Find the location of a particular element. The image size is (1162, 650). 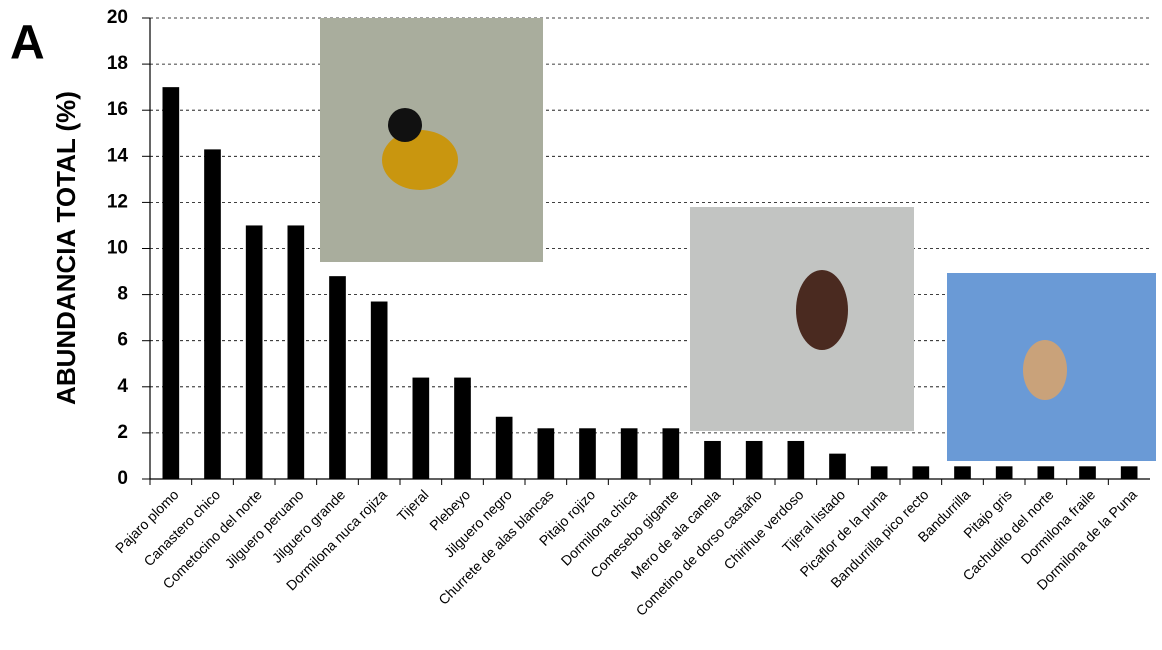

photo-bird-head is located at coordinates (405, 125).